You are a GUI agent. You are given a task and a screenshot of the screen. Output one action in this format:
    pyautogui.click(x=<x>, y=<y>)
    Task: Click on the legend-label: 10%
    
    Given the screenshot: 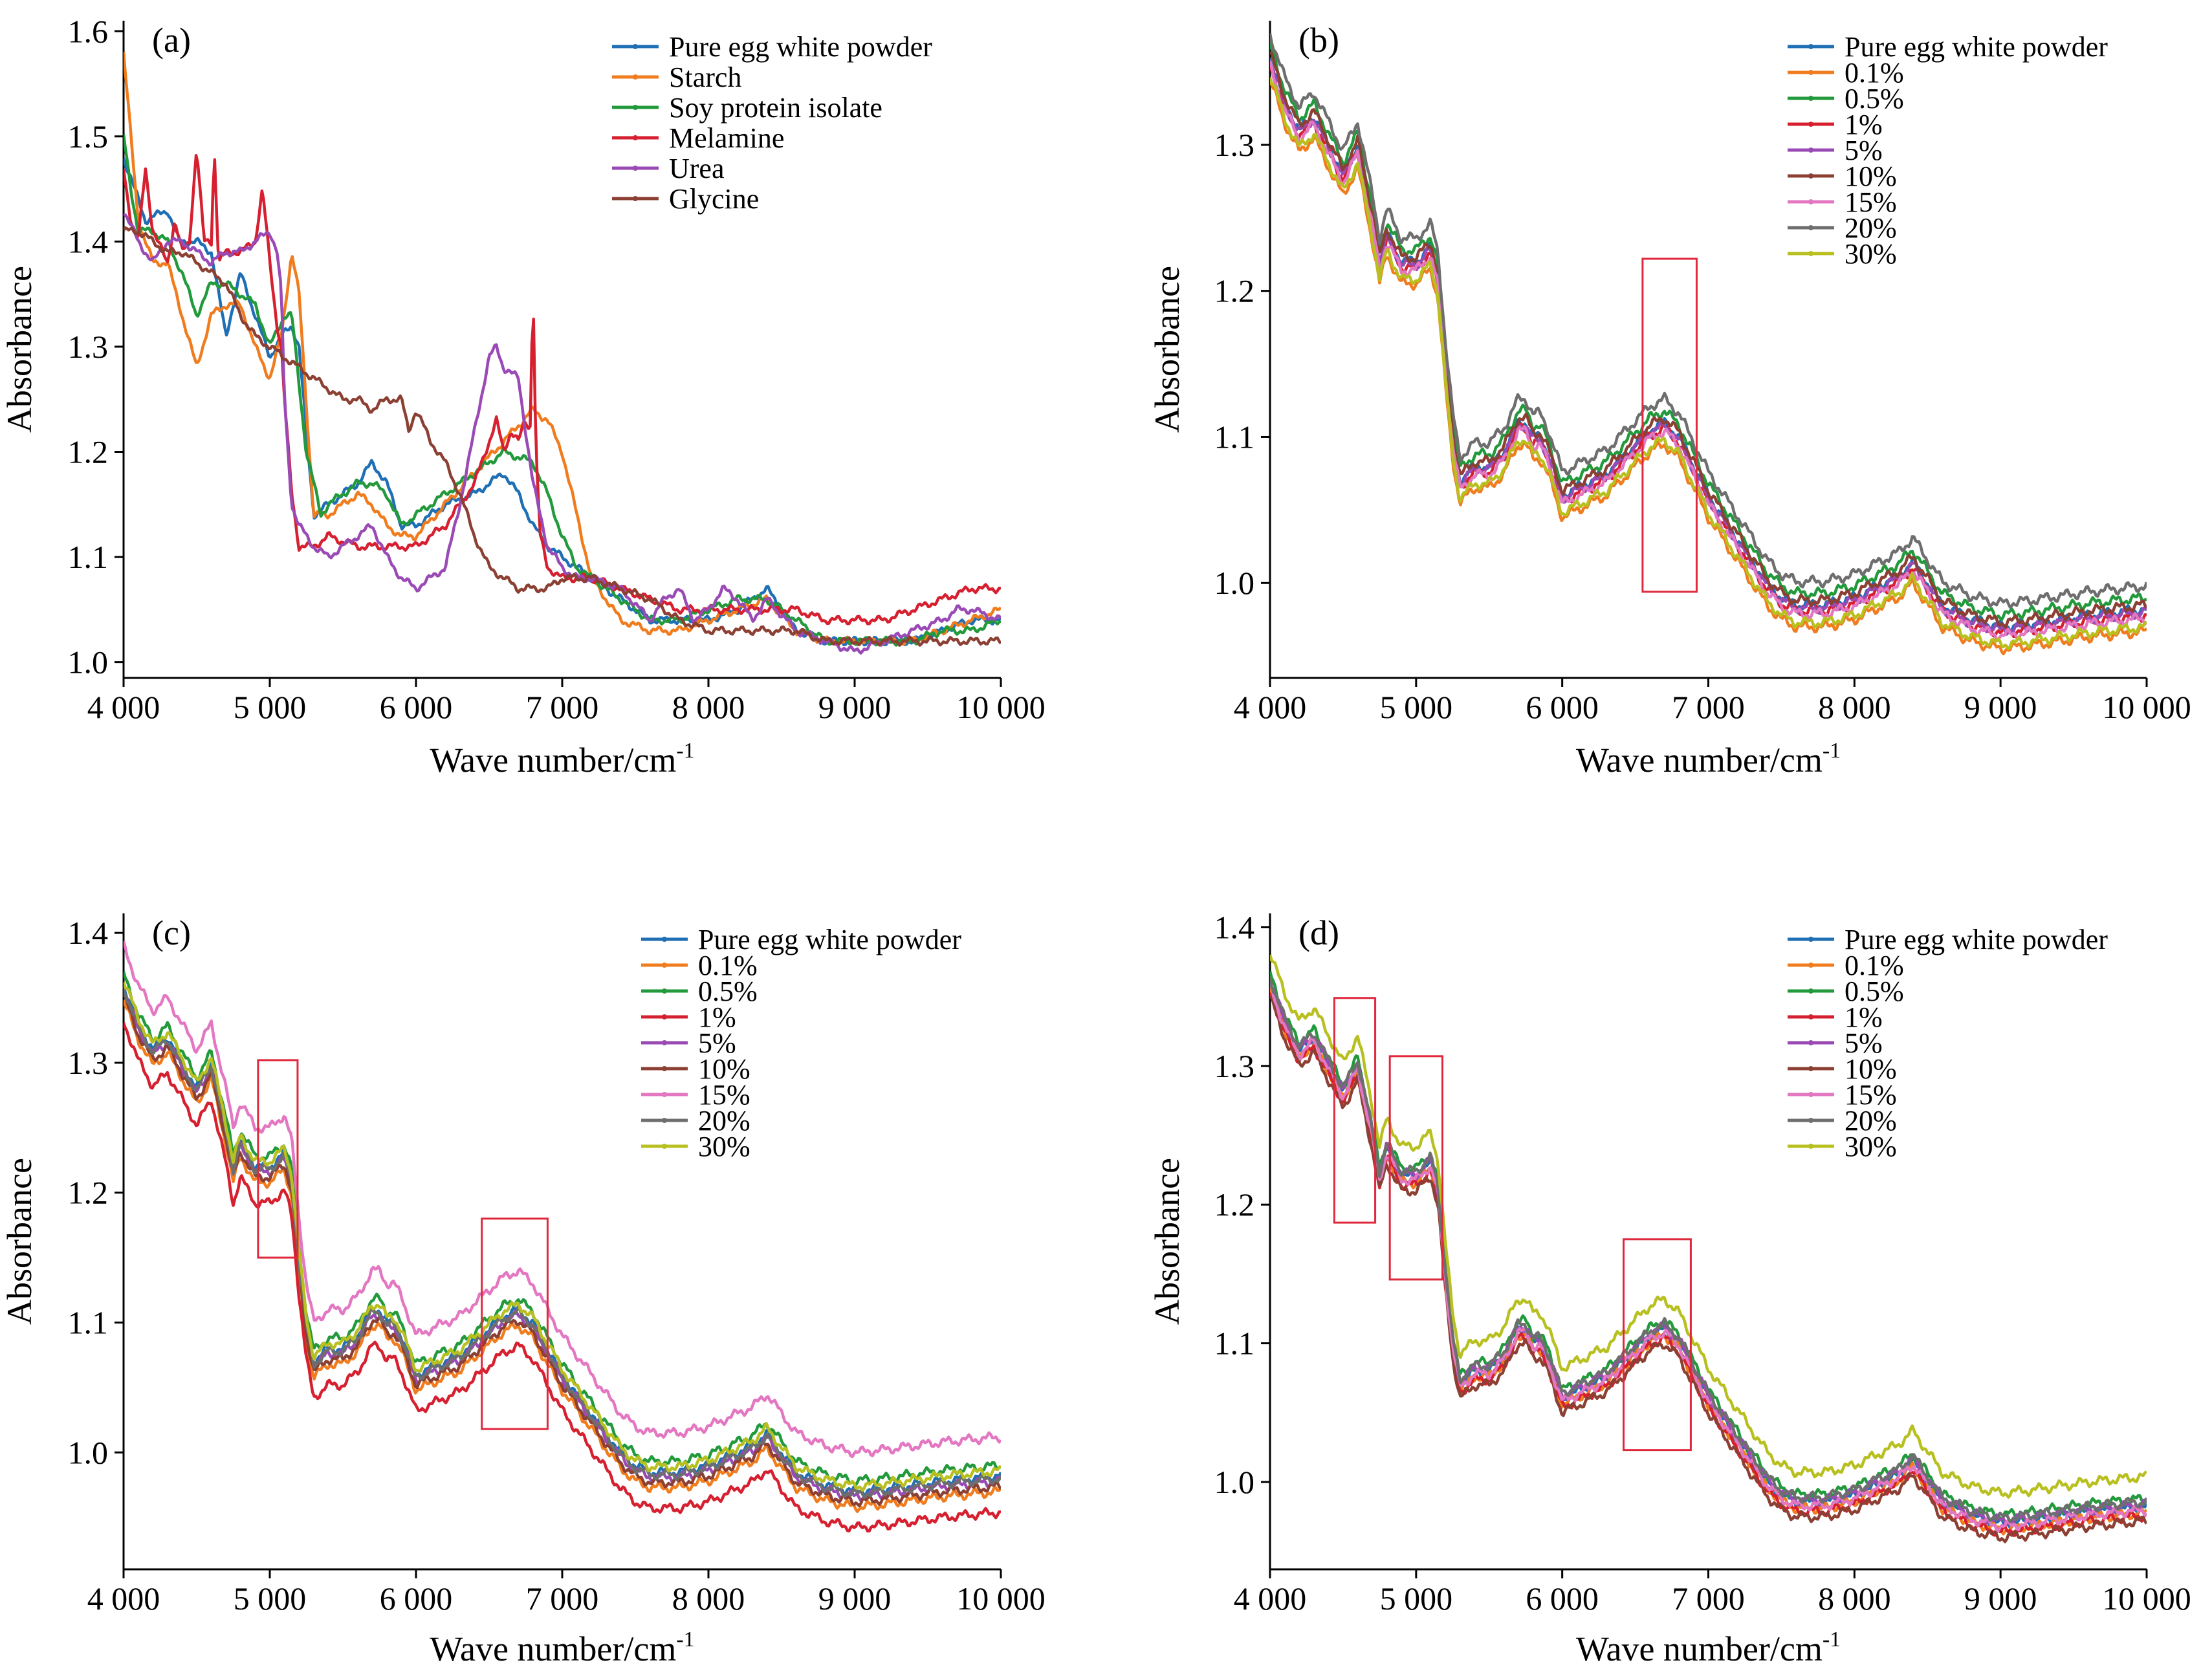 What is the action you would take?
    pyautogui.click(x=1871, y=1069)
    